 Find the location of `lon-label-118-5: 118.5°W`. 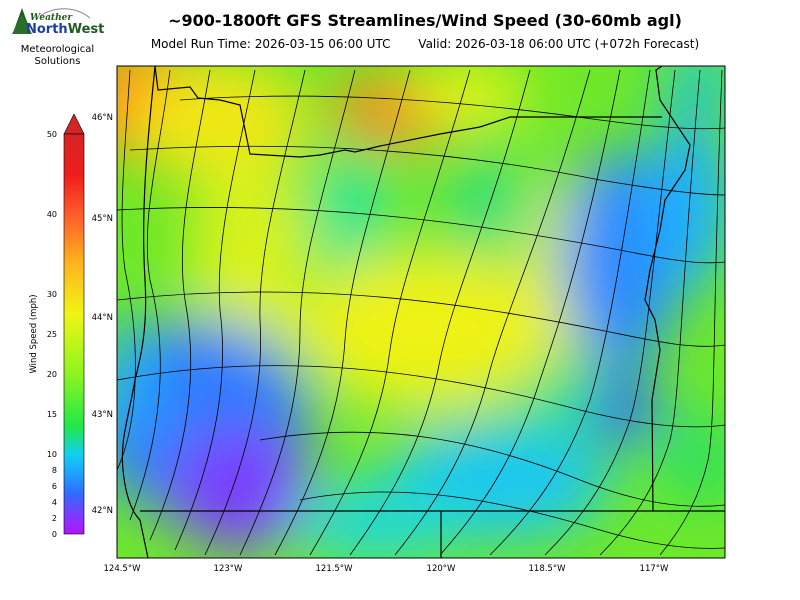

lon-label-118-5: 118.5°W is located at coordinates (548, 569).